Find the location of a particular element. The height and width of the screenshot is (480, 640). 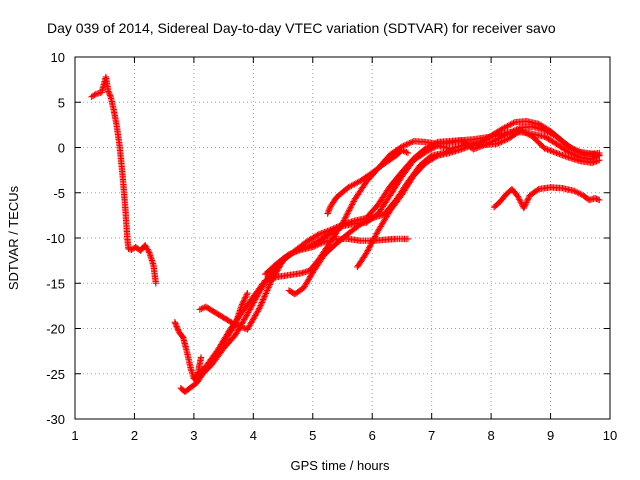

y-tick-label: -15 is located at coordinates (55, 283).